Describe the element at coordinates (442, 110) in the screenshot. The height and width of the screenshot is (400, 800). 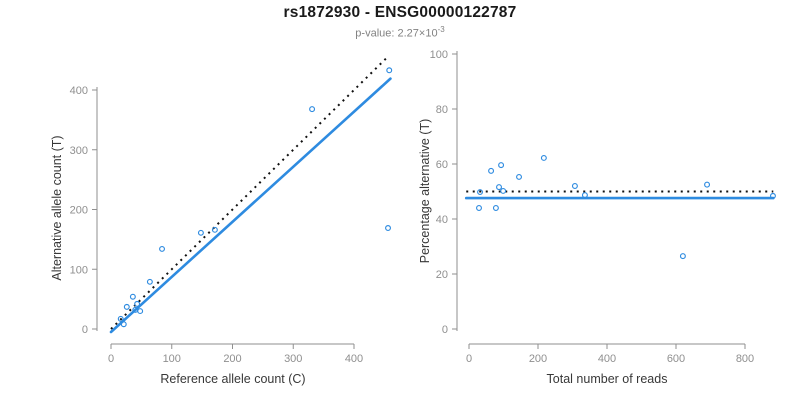
I see `y-tick-label: 80` at that location.